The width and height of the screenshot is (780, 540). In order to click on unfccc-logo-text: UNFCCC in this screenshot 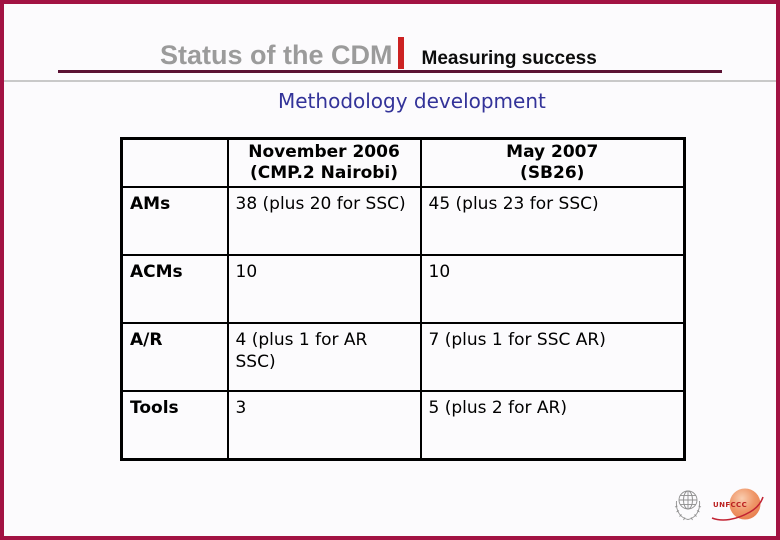, I will do `click(730, 505)`.